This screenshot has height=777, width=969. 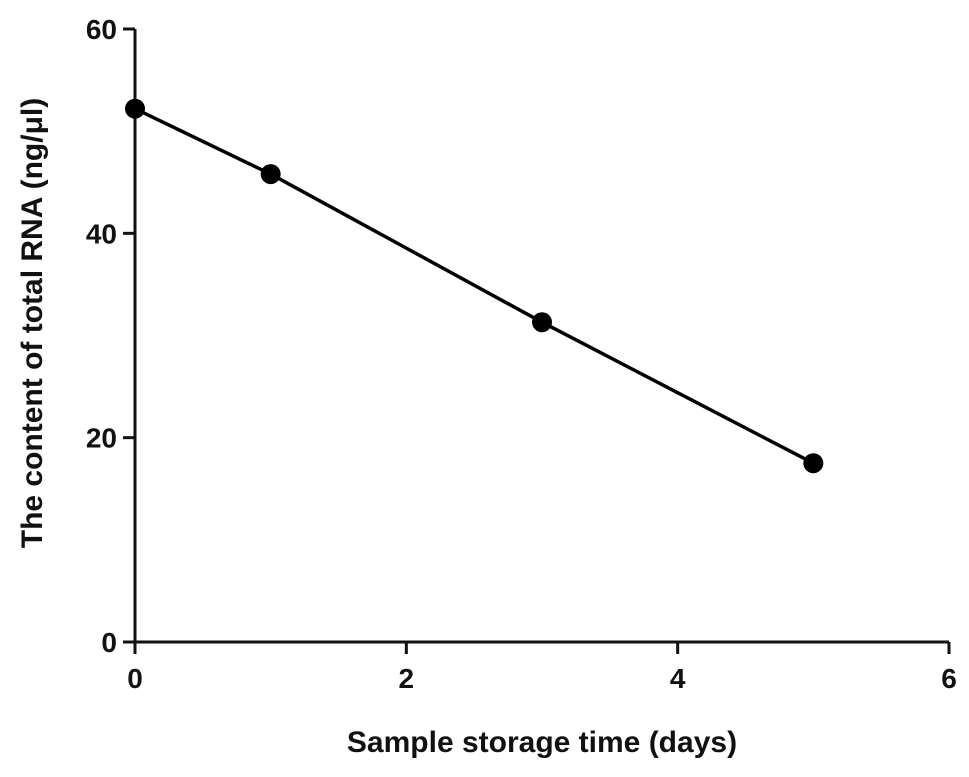 What do you see at coordinates (678, 678) in the screenshot?
I see `x-tick-label: 4` at bounding box center [678, 678].